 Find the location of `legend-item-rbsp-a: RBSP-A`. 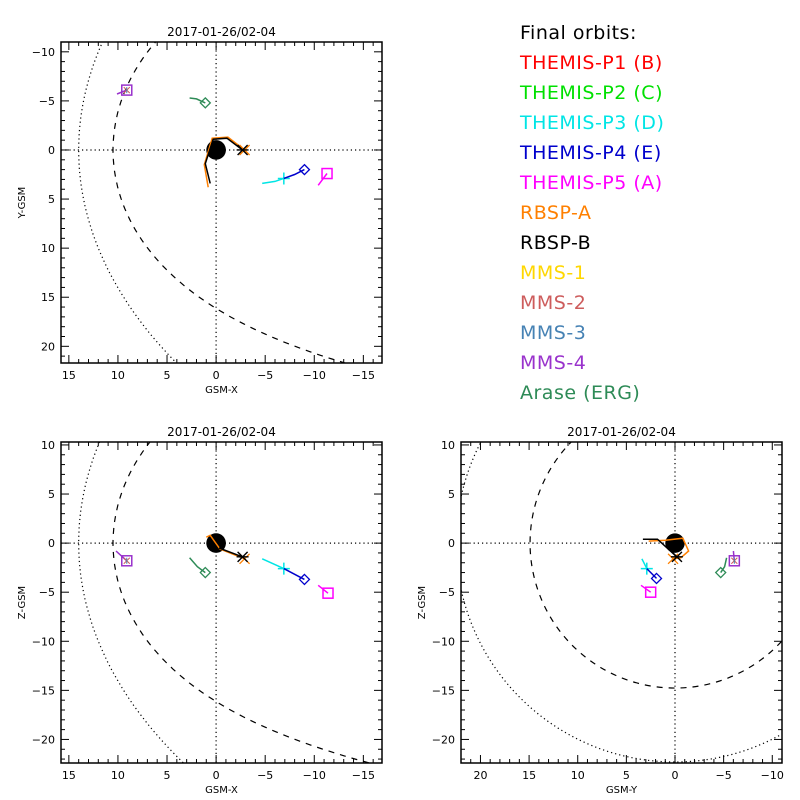

legend-item-rbsp-a: RBSP-A is located at coordinates (556, 213).